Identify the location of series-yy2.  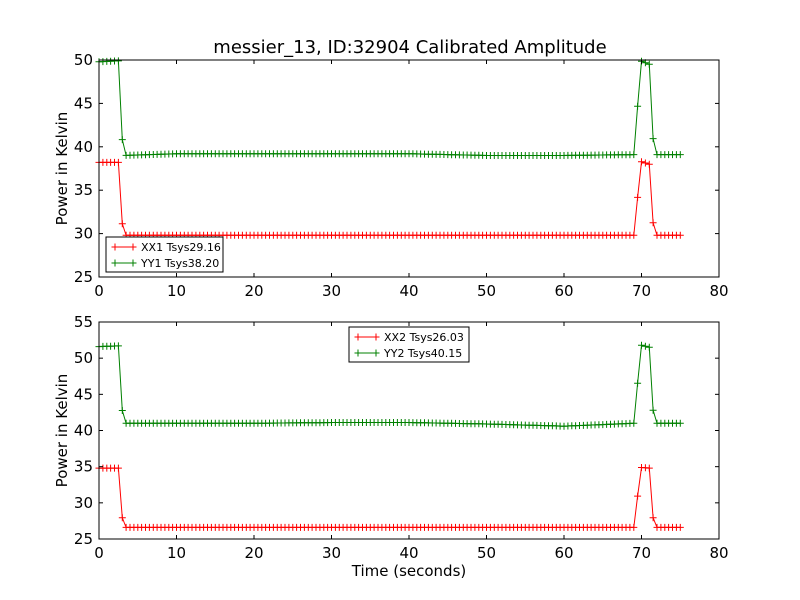
(389, 385).